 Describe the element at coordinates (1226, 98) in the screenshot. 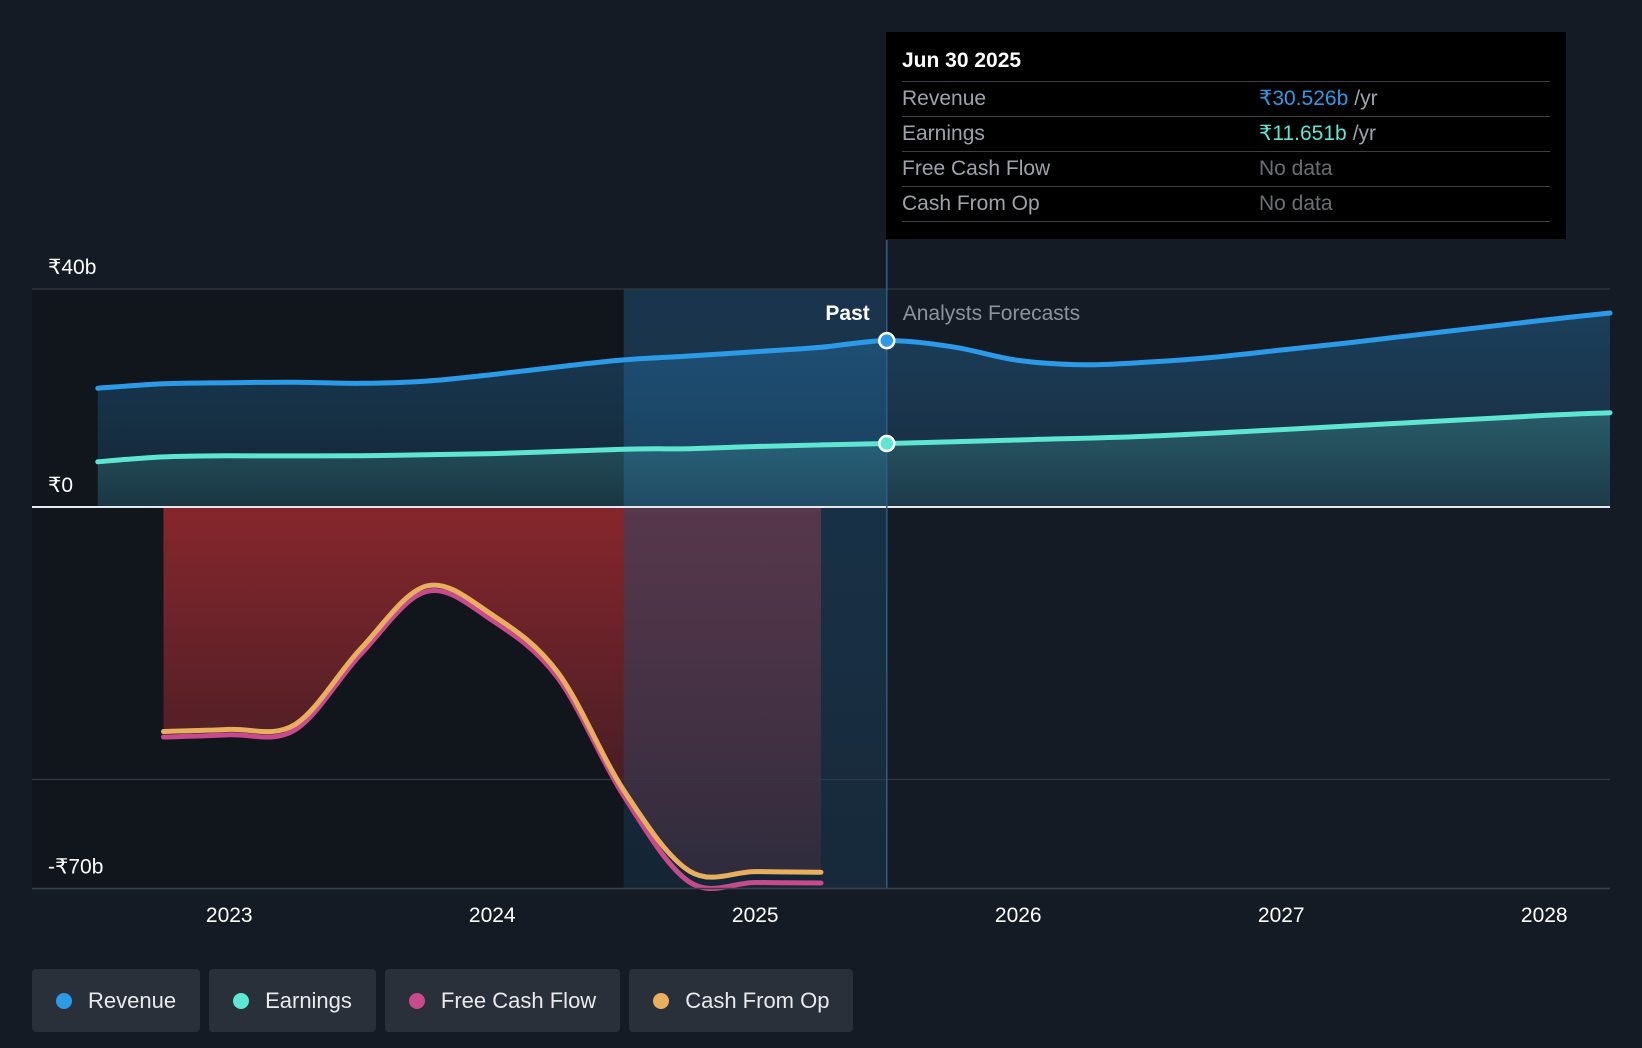

I see `tooltip-row-revenue: Revenue ₹30.526b /yr` at that location.